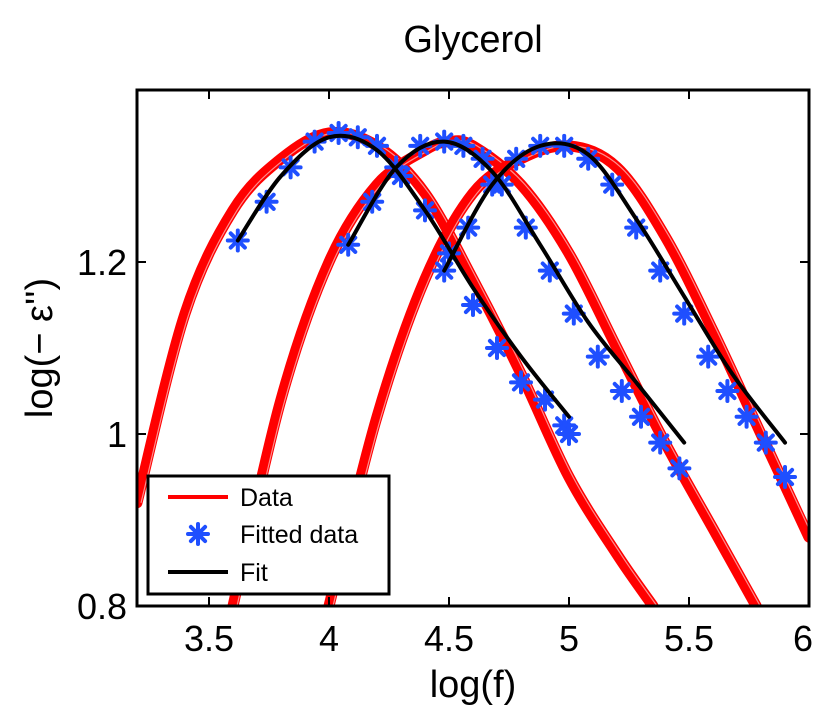  I want to click on y-tick-label: 1, so click(117, 434).